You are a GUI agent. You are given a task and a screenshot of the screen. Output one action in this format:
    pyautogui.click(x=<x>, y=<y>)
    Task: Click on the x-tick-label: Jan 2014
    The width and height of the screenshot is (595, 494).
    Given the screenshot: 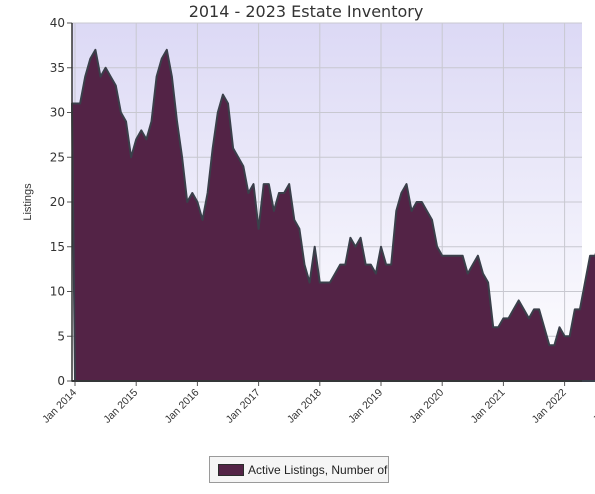 What is the action you would take?
    pyautogui.click(x=59, y=406)
    